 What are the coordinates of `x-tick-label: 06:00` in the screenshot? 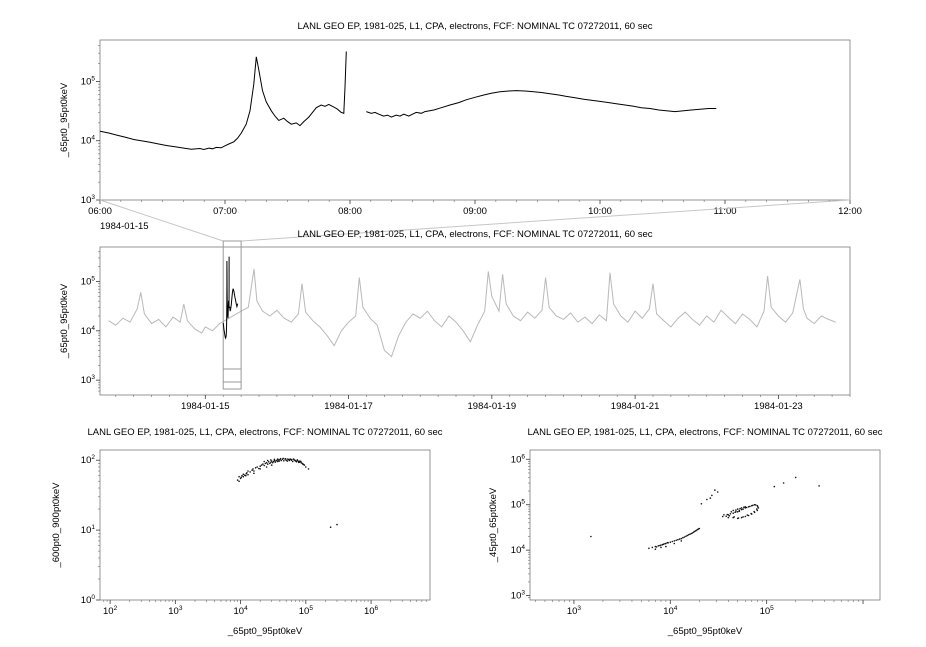 It's located at (100, 211).